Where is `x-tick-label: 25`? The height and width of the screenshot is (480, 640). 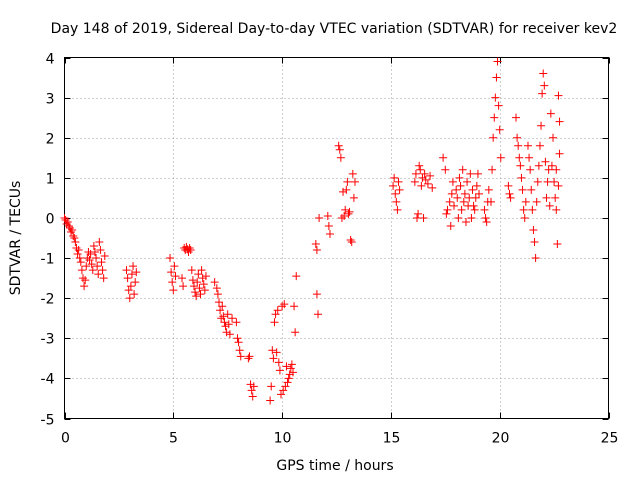 x-tick-label: 25 is located at coordinates (610, 439).